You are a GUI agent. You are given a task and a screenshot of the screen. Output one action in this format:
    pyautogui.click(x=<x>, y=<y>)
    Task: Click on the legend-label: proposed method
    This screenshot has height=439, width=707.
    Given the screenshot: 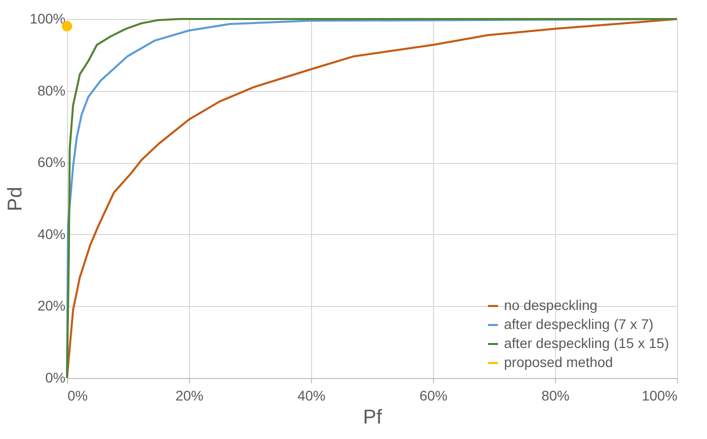 What is the action you would take?
    pyautogui.click(x=558, y=362)
    